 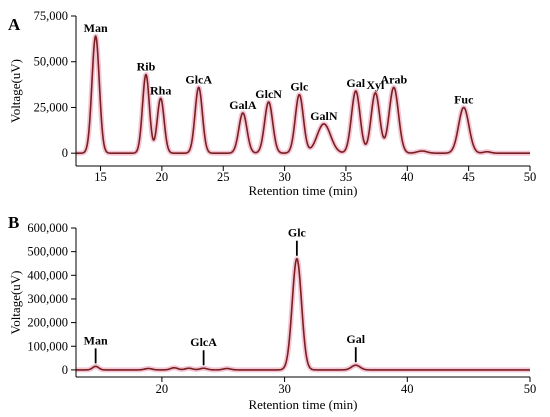 I want to click on x-tick-label: 35, so click(x=346, y=177).